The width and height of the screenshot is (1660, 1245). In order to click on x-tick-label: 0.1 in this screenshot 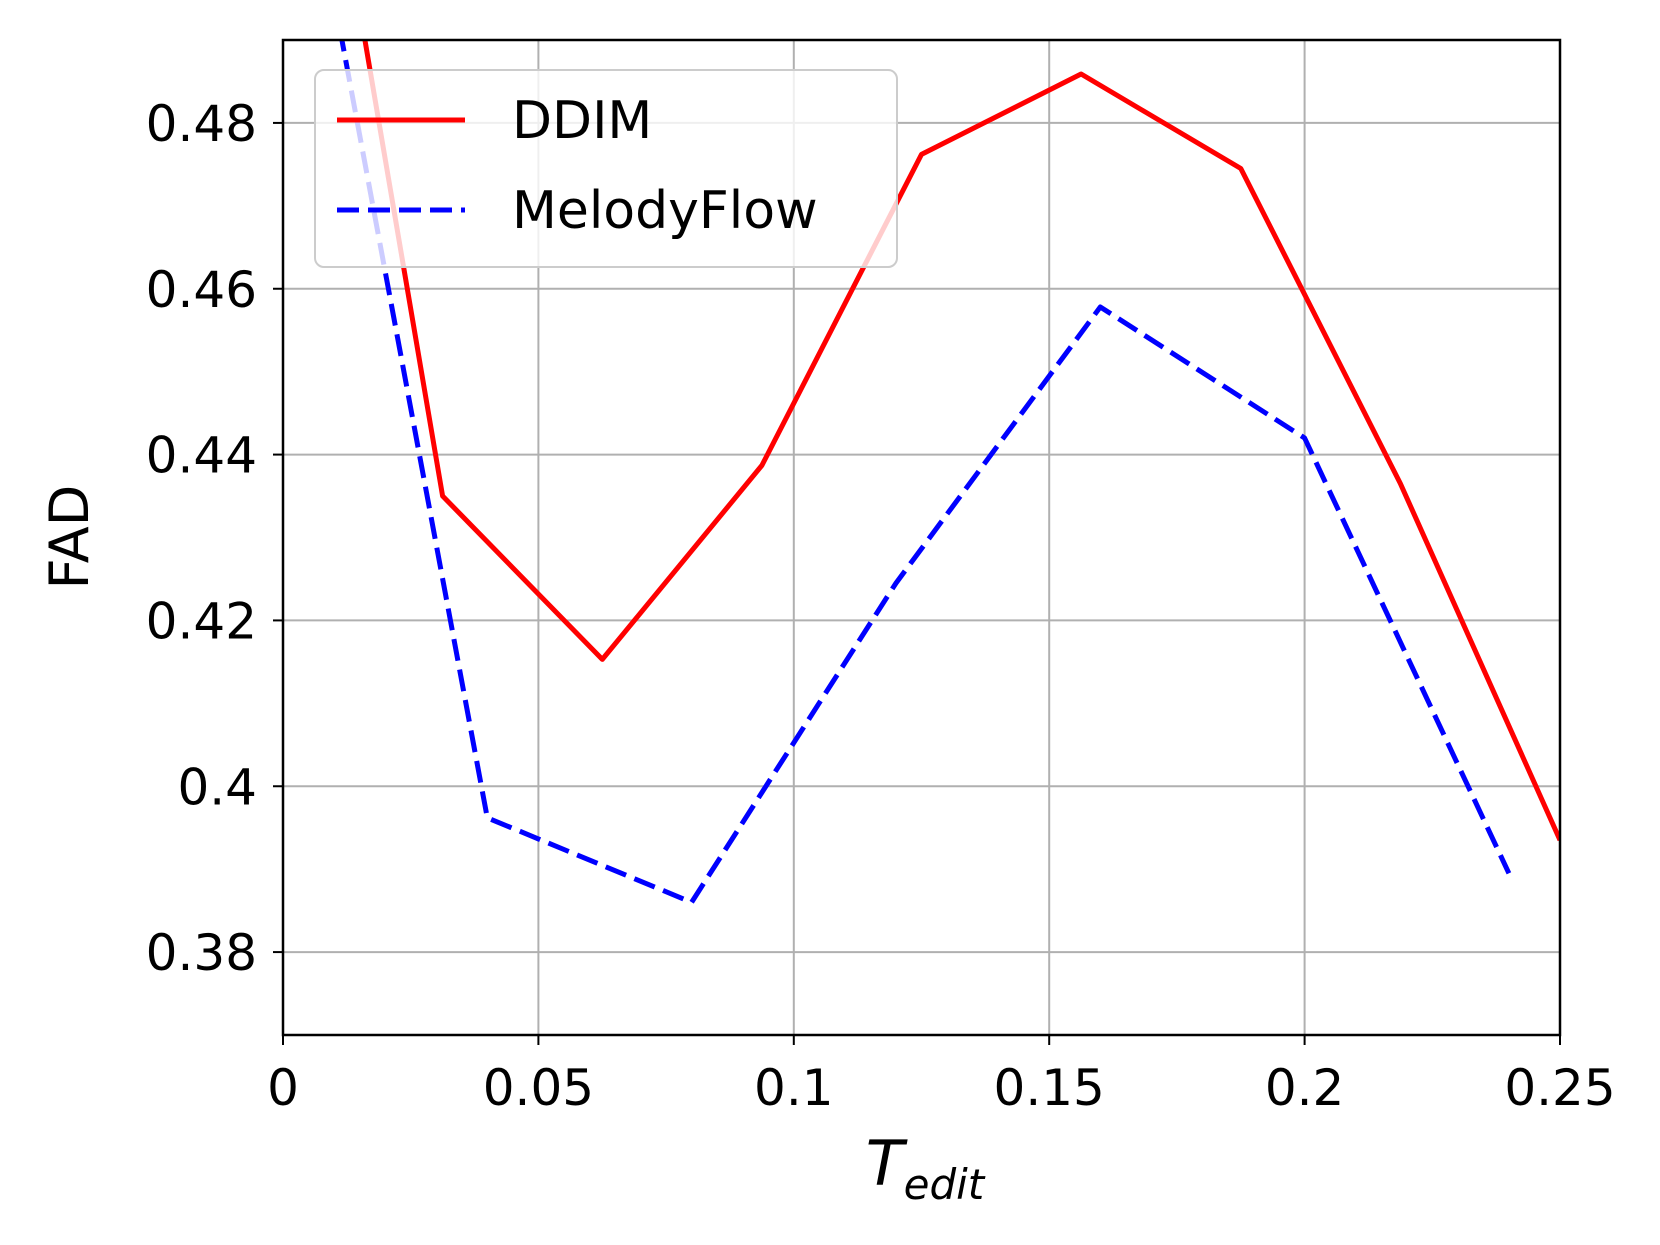, I will do `click(794, 1088)`.